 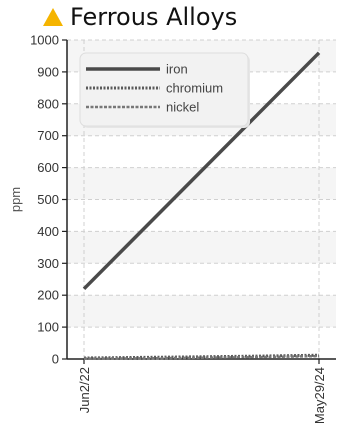 What do you see at coordinates (194, 88) in the screenshot?
I see `legend-label-chromium: chromium` at bounding box center [194, 88].